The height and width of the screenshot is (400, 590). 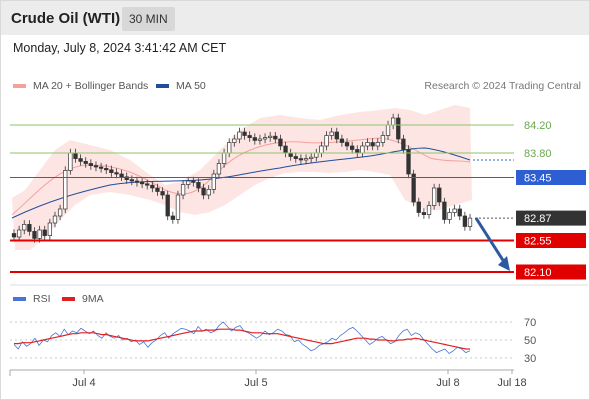 What do you see at coordinates (538, 273) in the screenshot?
I see `level-label-82.10: 82.10` at bounding box center [538, 273].